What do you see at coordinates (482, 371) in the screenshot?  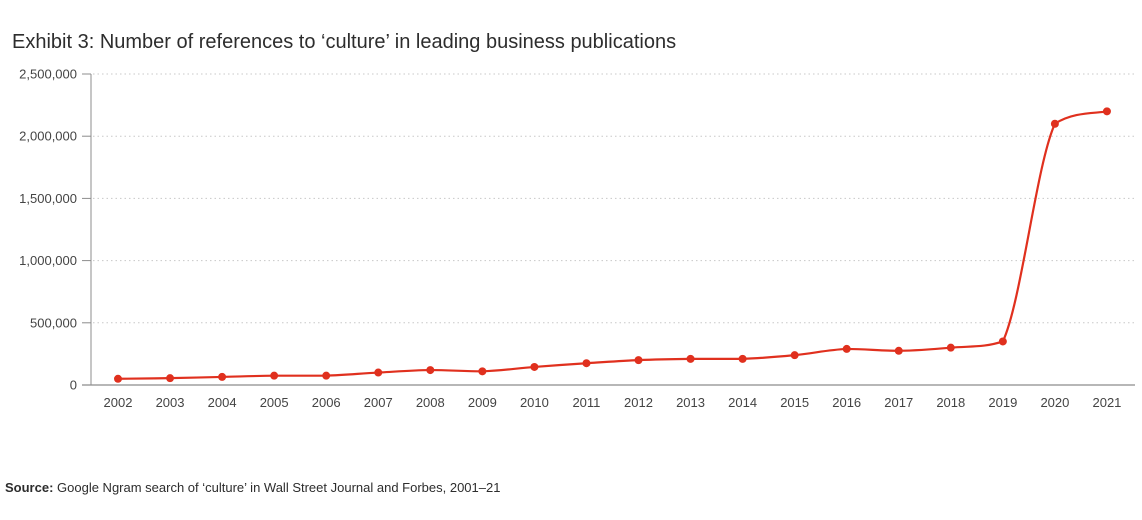 I see `data-point-2009` at bounding box center [482, 371].